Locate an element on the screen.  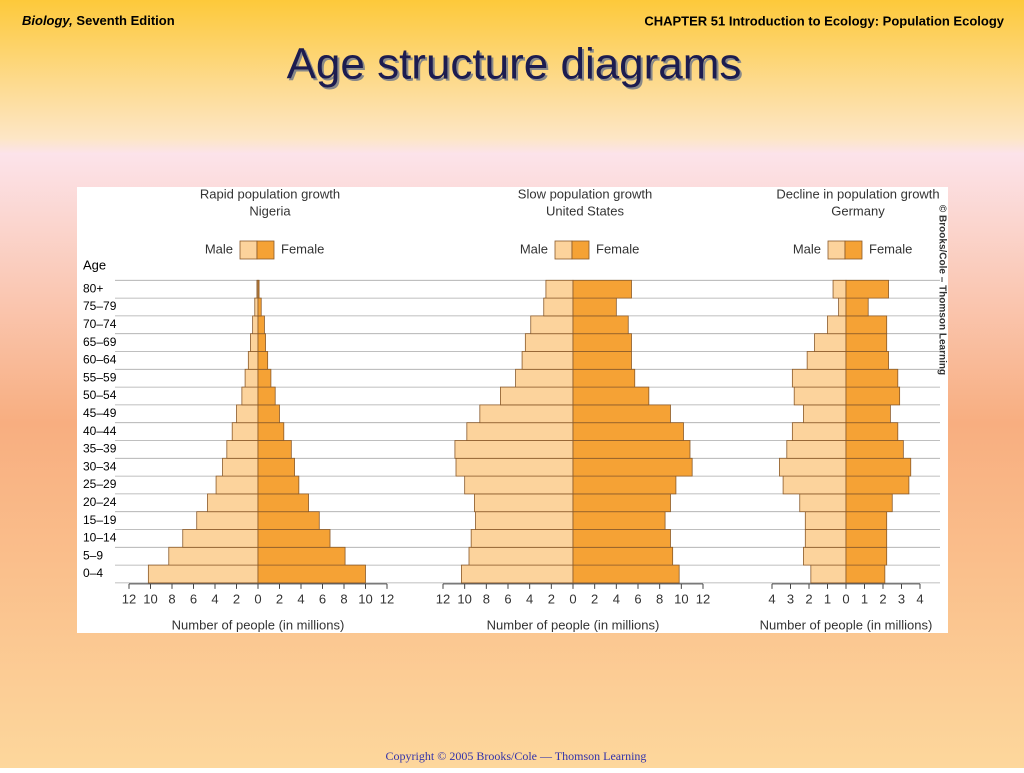
category-label: 25–29 is located at coordinates (100, 484).